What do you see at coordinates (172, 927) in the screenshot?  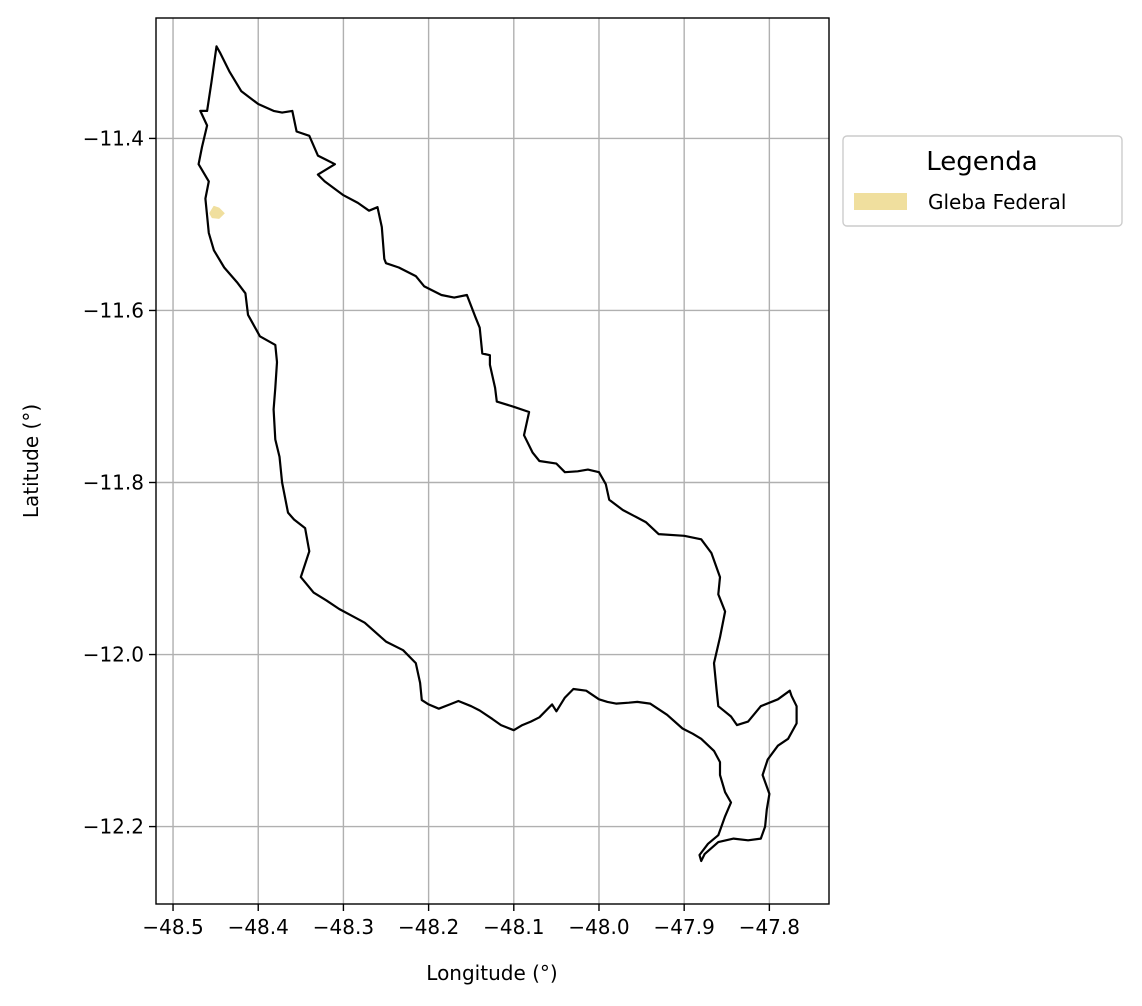 I see `x-tick-label: −48.5` at bounding box center [172, 927].